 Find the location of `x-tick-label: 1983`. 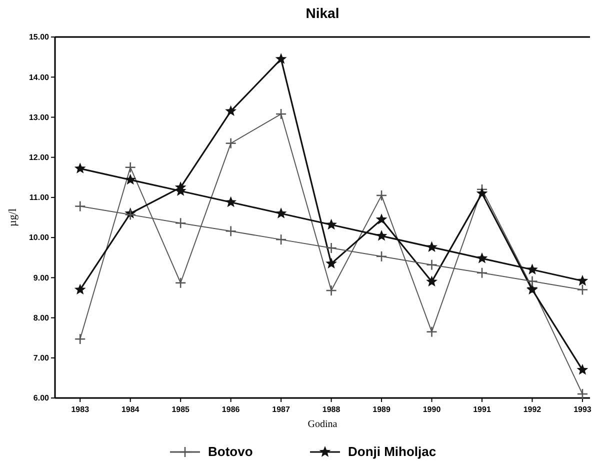

x-tick-label: 1983 is located at coordinates (80, 409).